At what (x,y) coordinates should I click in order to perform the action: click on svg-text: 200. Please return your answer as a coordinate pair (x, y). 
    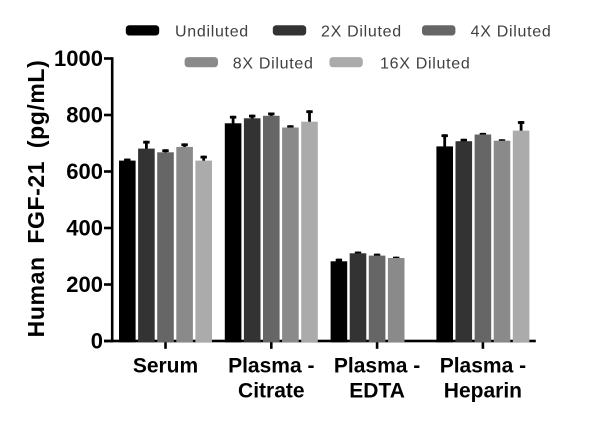
    Looking at the image, I should click on (84, 284).